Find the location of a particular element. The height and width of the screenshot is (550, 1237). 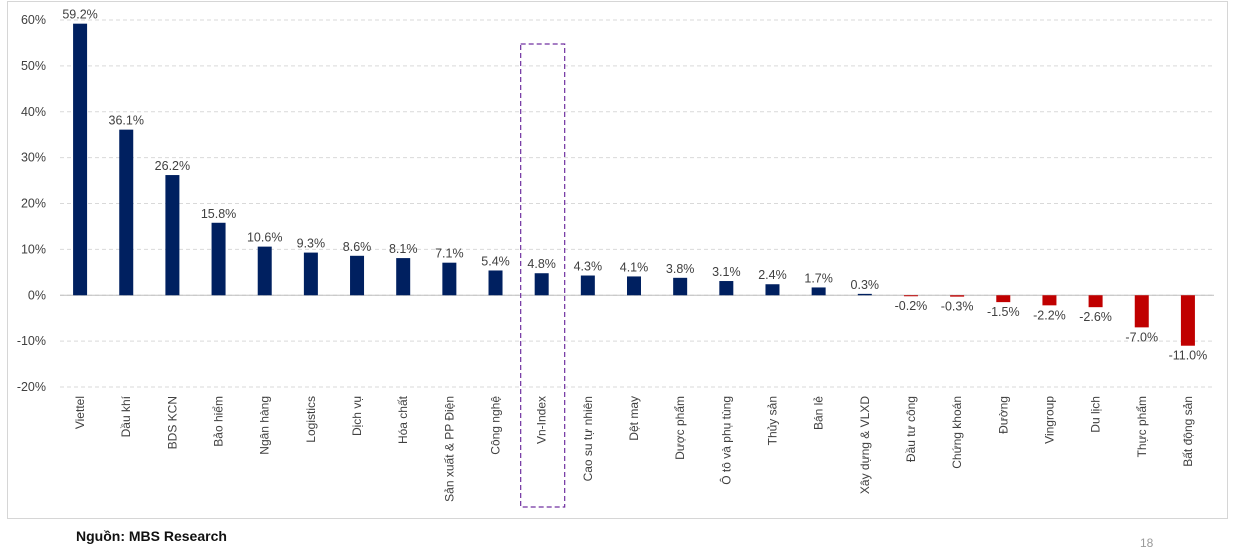

data-label: 3.1% is located at coordinates (726, 272).